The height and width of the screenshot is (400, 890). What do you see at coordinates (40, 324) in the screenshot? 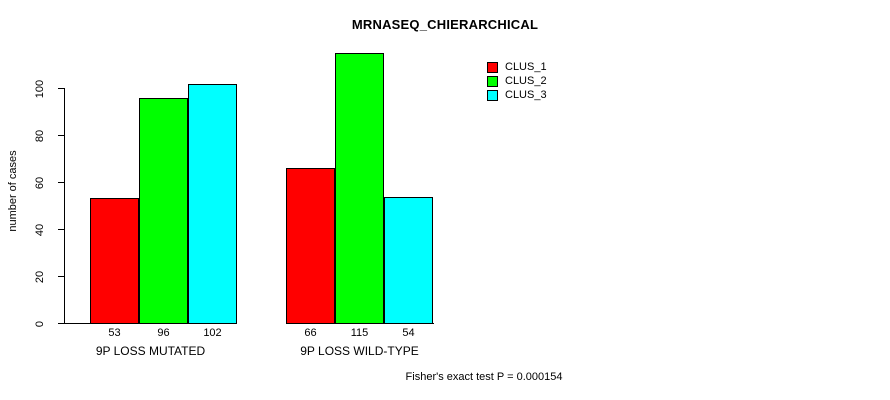
I see `y-axis-tick-label-0: 0` at bounding box center [40, 324].